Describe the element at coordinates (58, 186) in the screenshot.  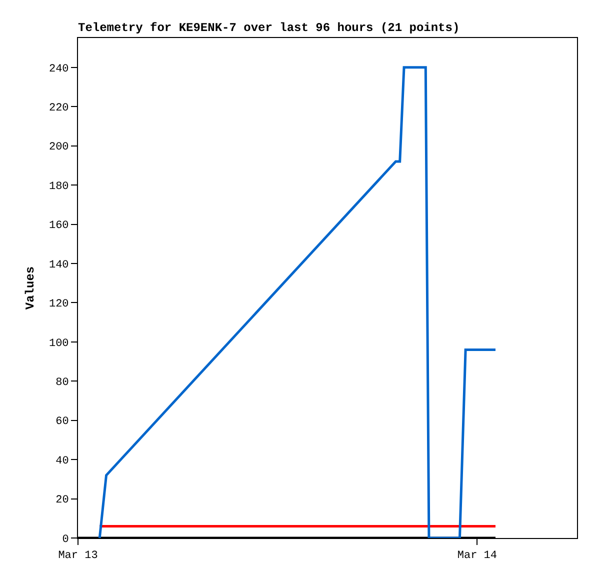
I see `y-tick-label: 180` at that location.